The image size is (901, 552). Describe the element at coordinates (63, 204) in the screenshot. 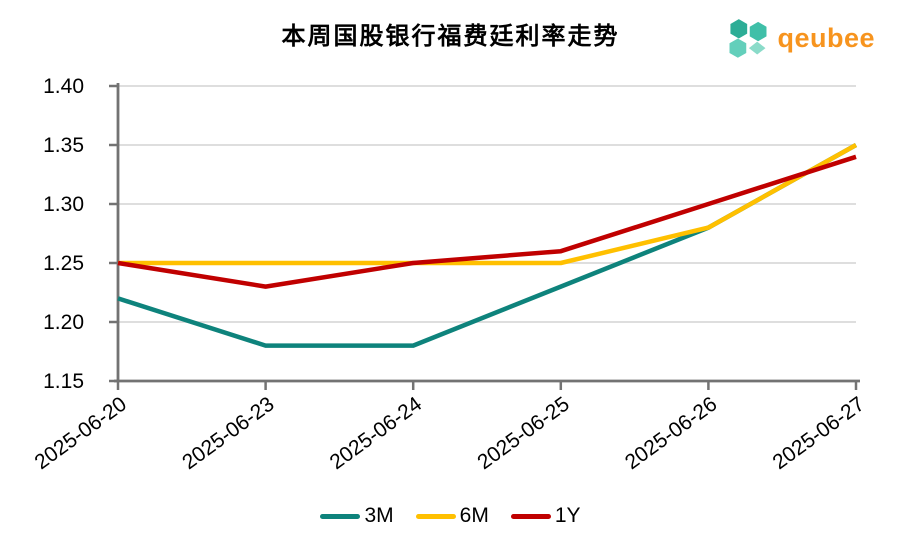

I see `y-tick-label: 1.30` at that location.